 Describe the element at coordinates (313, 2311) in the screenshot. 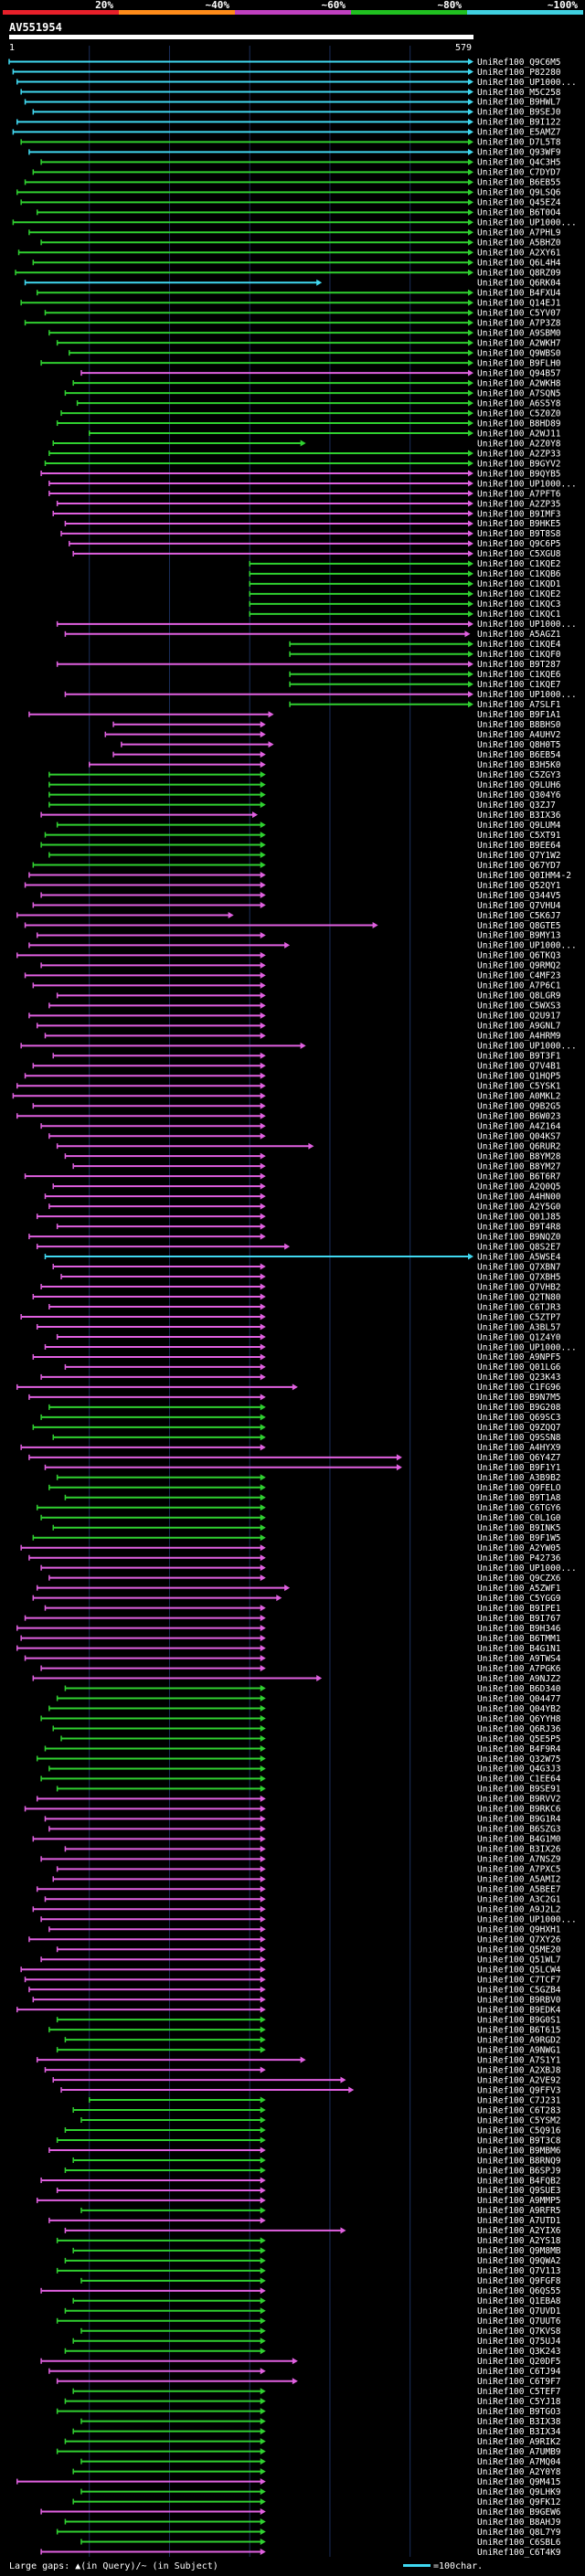

I see `hit-row: UniRef100_Q7UVD1` at that location.